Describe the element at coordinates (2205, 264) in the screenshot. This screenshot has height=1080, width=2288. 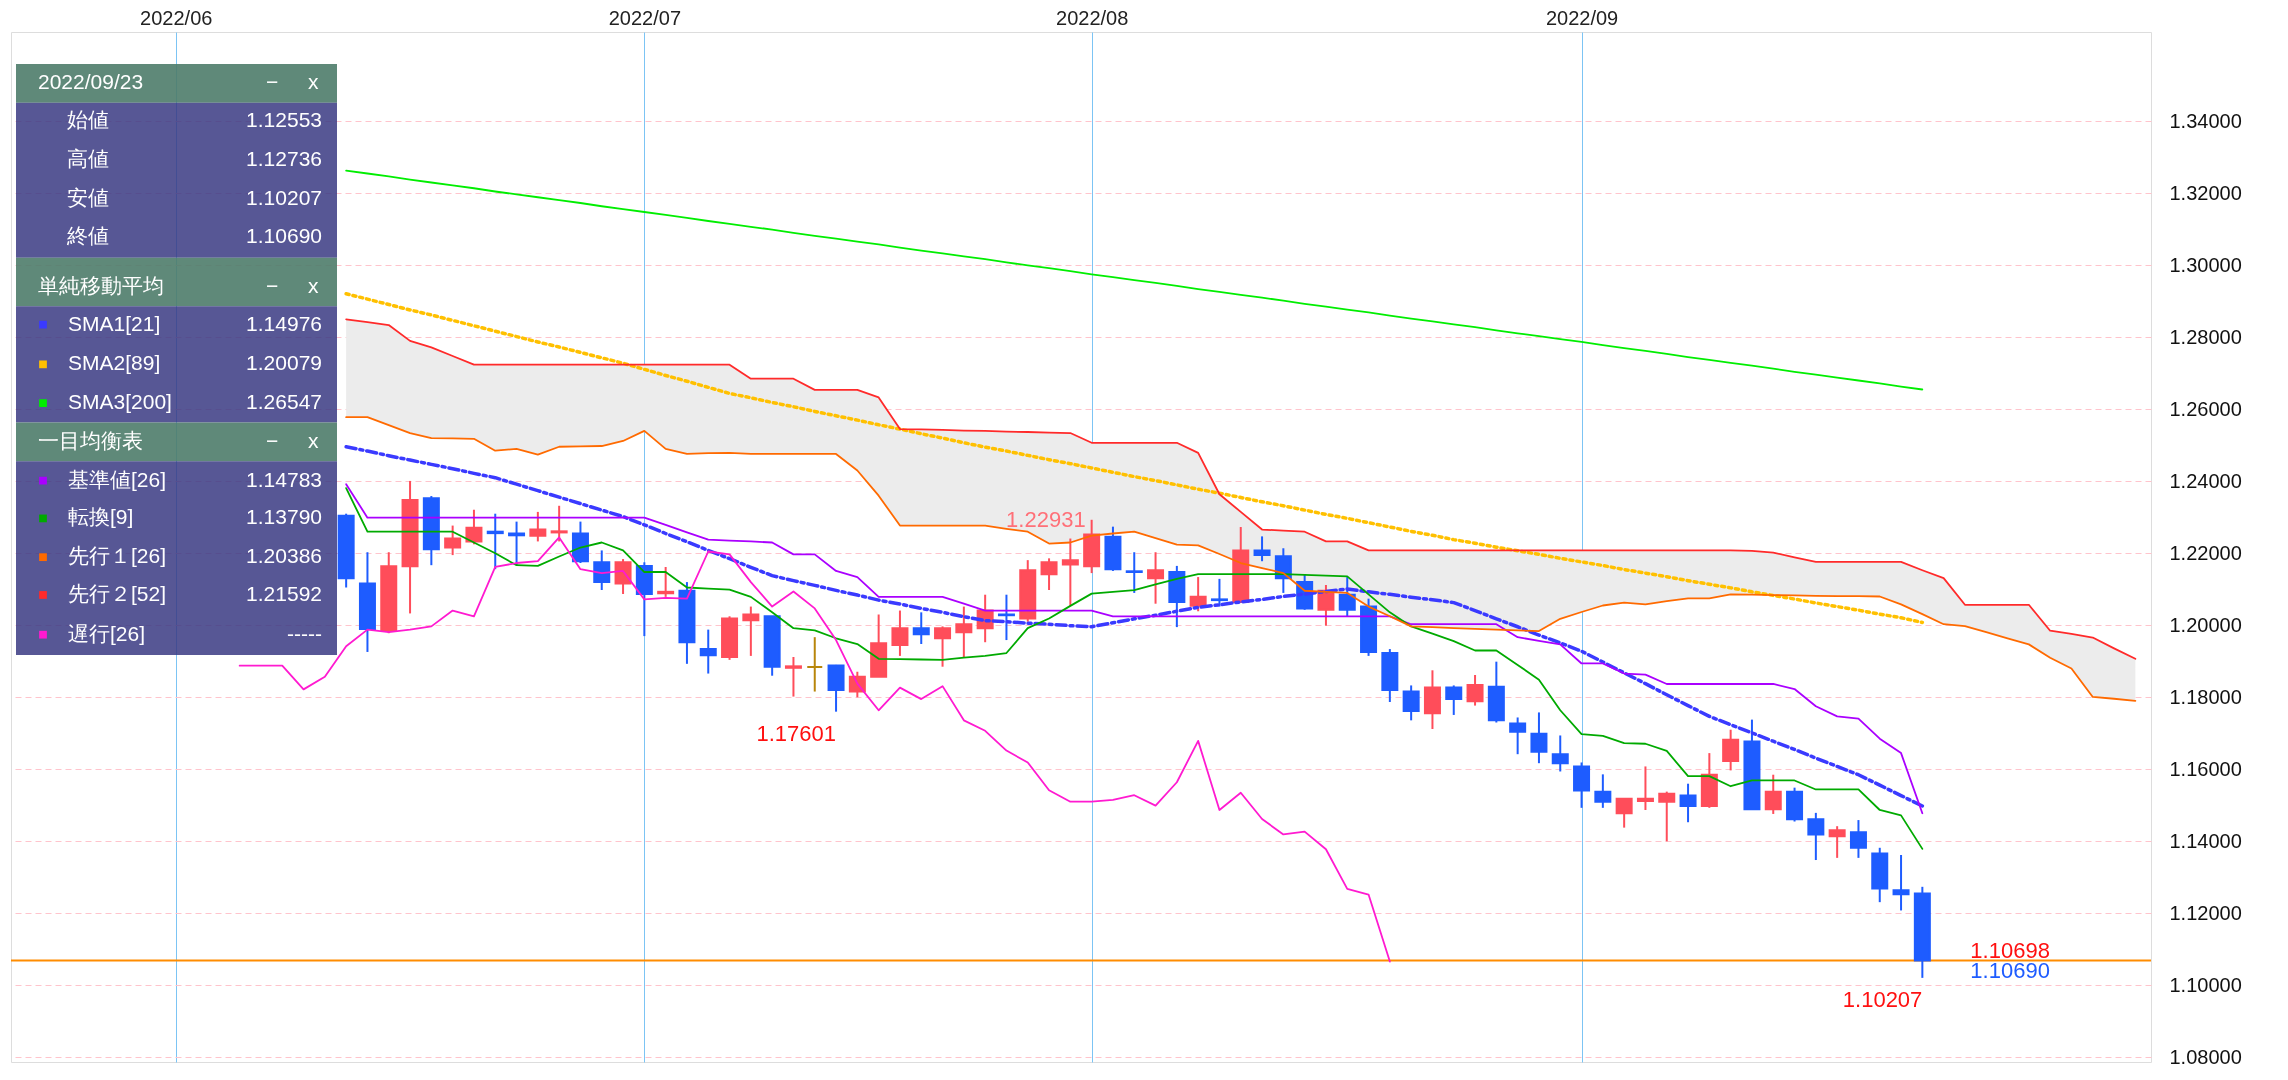
I see `y-tick-label: 1.30000` at that location.